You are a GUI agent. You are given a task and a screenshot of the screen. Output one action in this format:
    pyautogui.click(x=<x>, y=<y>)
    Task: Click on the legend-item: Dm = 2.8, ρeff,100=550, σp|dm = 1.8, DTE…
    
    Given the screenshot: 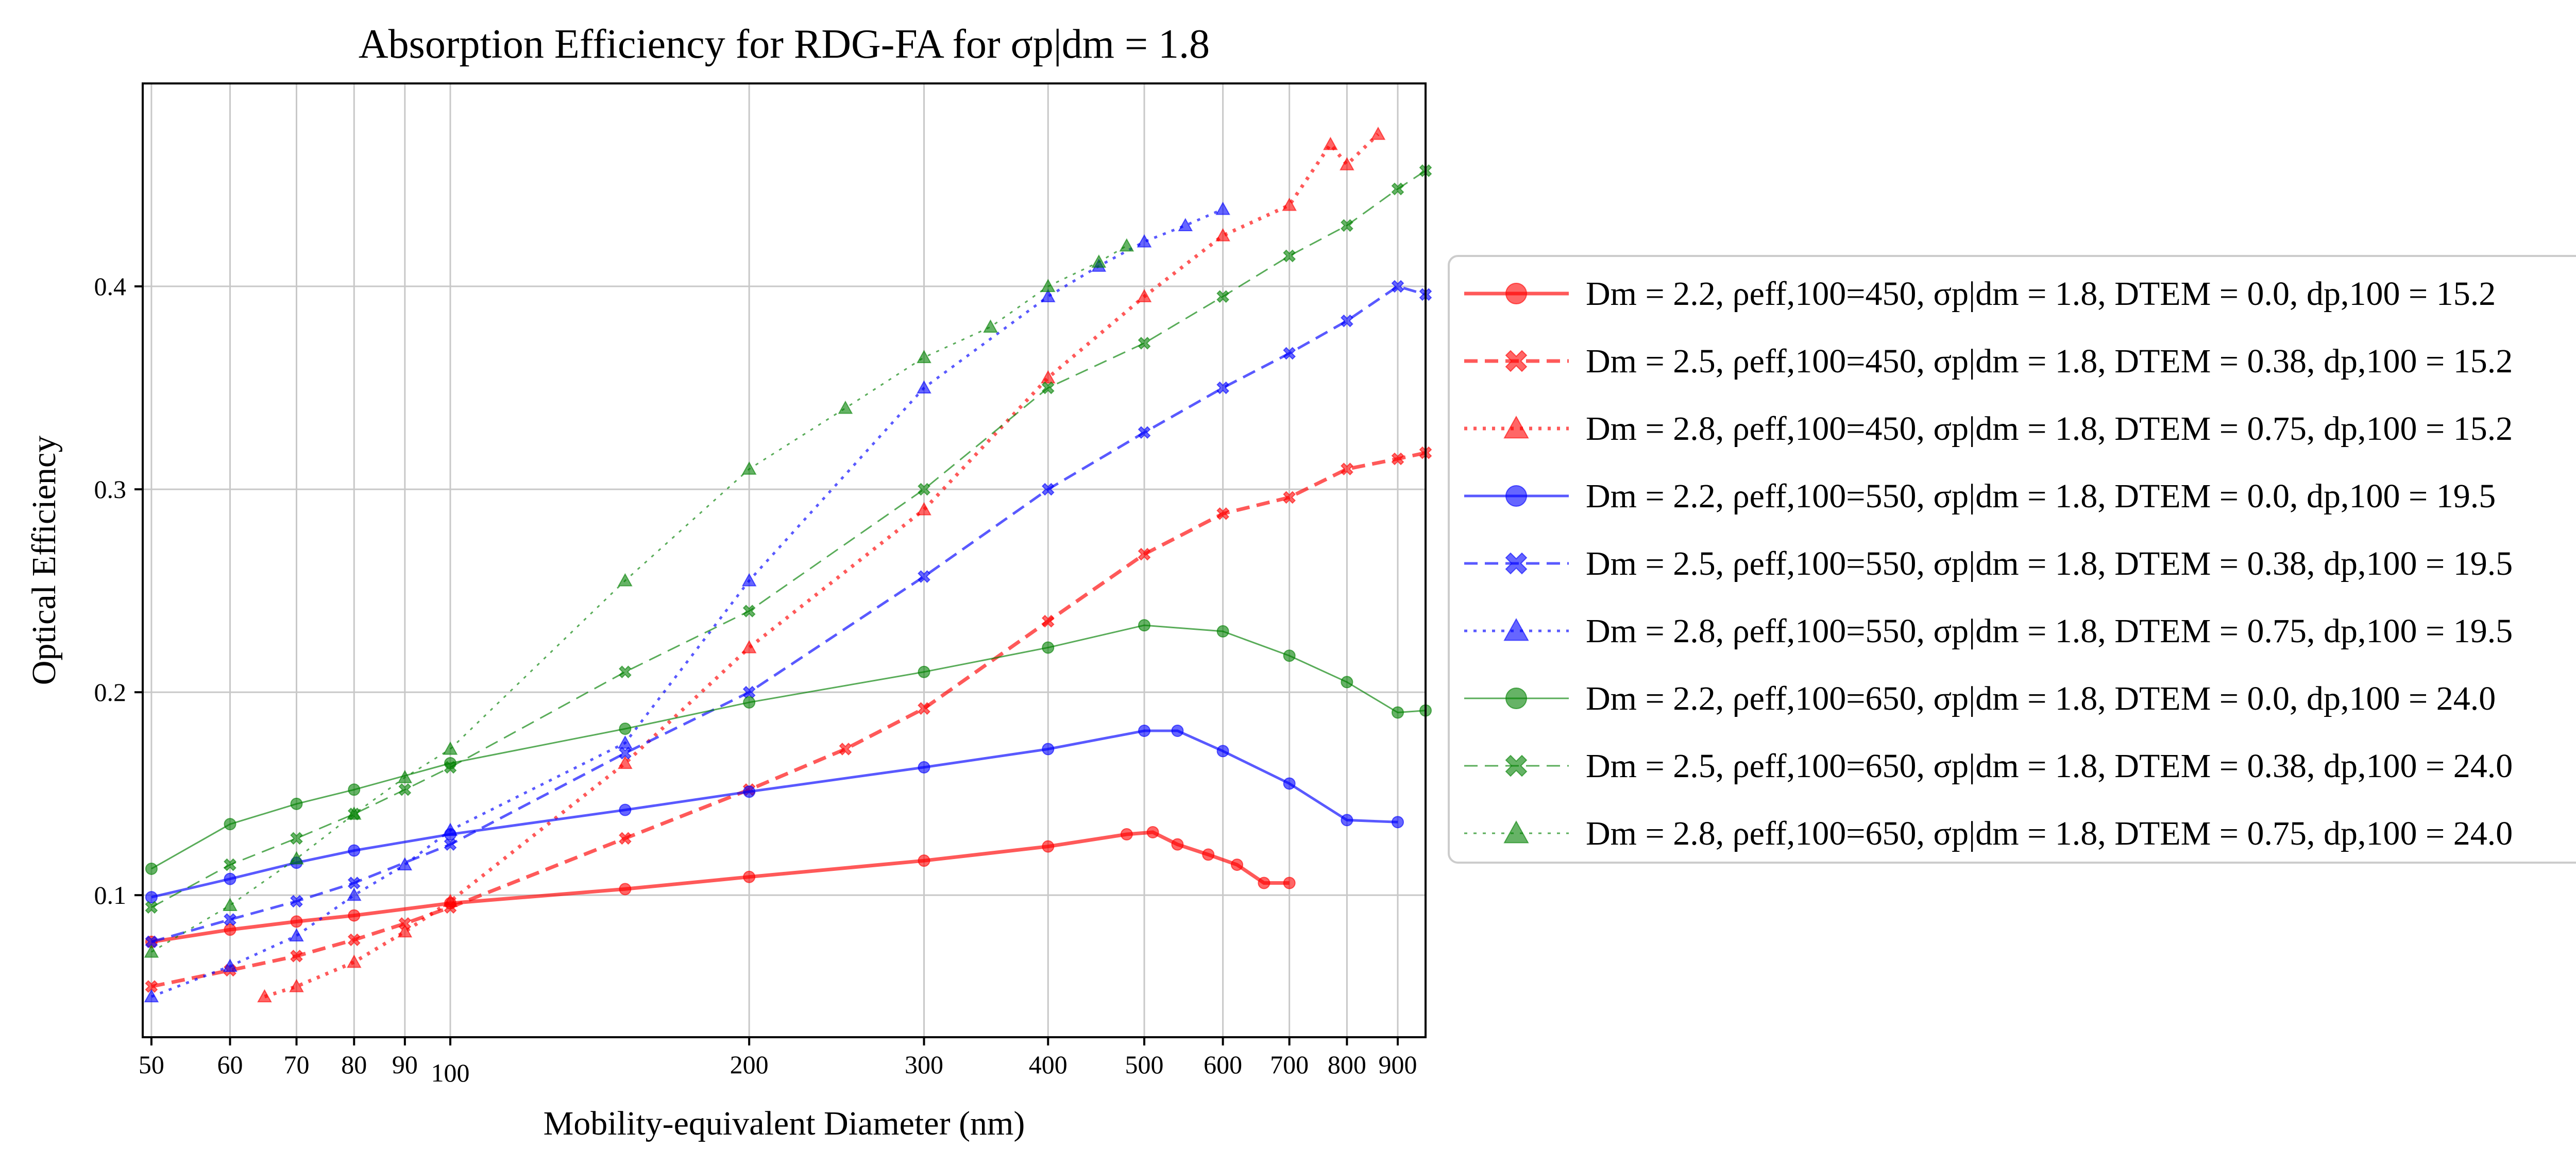 What is the action you would take?
    pyautogui.click(x=1988, y=631)
    